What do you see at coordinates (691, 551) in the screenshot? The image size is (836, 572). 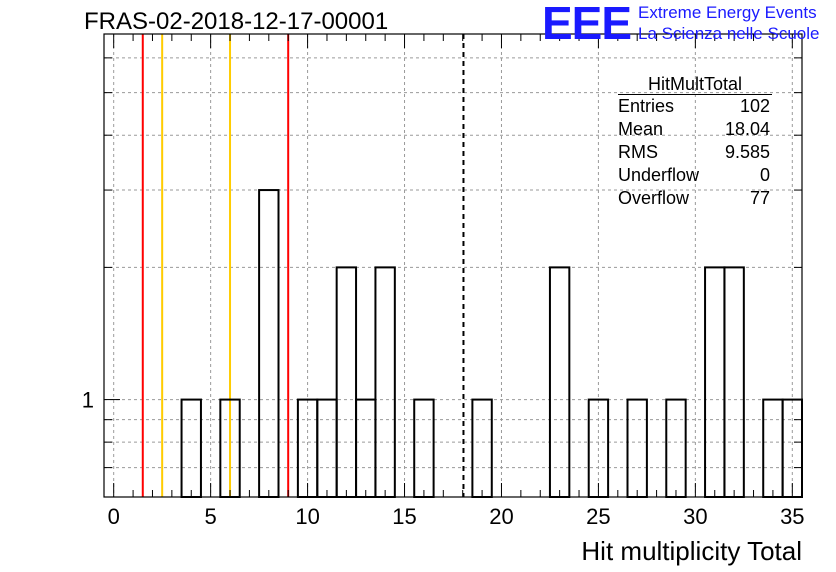 I see `x-axis-label: Hit multiplicity Total` at bounding box center [691, 551].